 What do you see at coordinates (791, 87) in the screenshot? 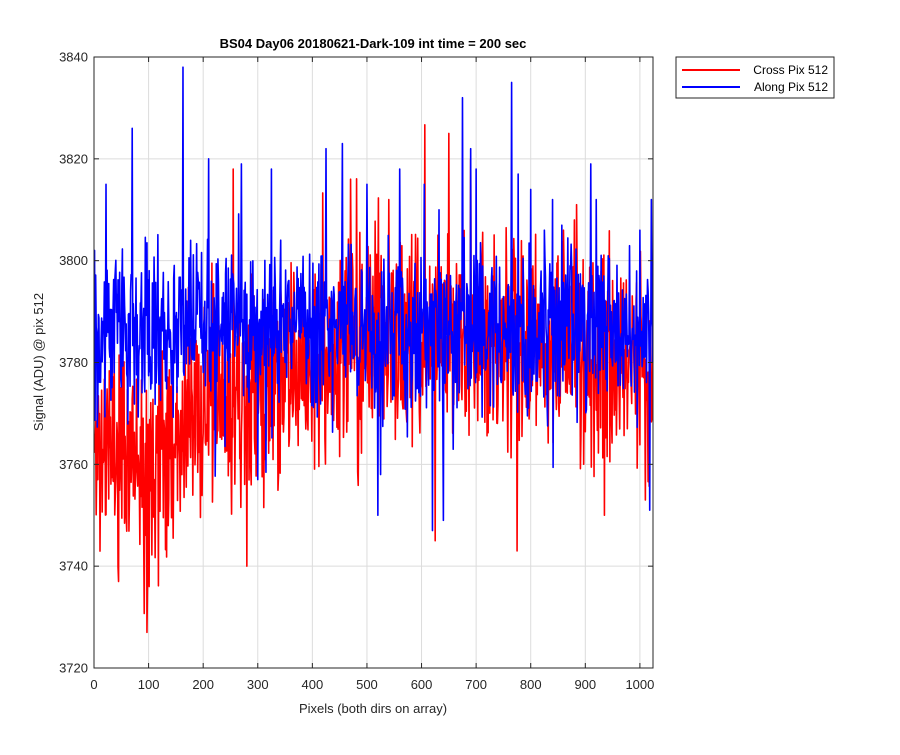
I see `legend-label-along: Along Pix 512` at bounding box center [791, 87].